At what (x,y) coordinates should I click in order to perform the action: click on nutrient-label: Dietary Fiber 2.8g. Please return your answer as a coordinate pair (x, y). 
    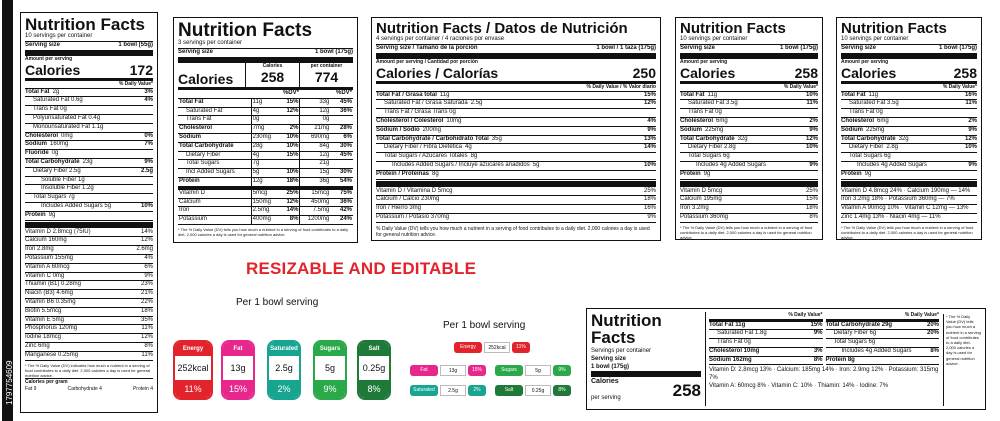
    Looking at the image, I should click on (873, 148).